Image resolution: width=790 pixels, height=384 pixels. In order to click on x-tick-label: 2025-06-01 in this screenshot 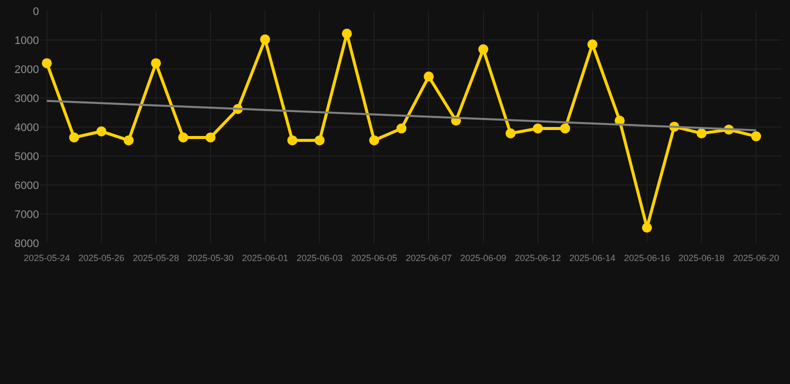, I will do `click(265, 258)`.